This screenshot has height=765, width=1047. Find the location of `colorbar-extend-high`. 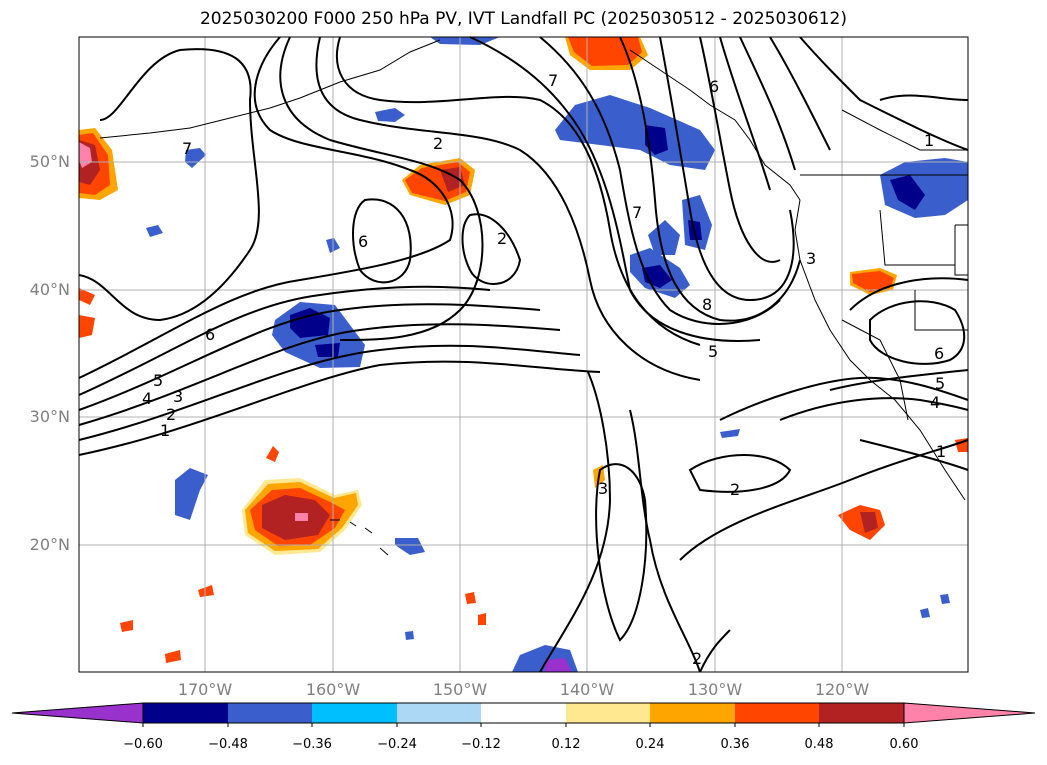

colorbar-extend-high is located at coordinates (969, 713).